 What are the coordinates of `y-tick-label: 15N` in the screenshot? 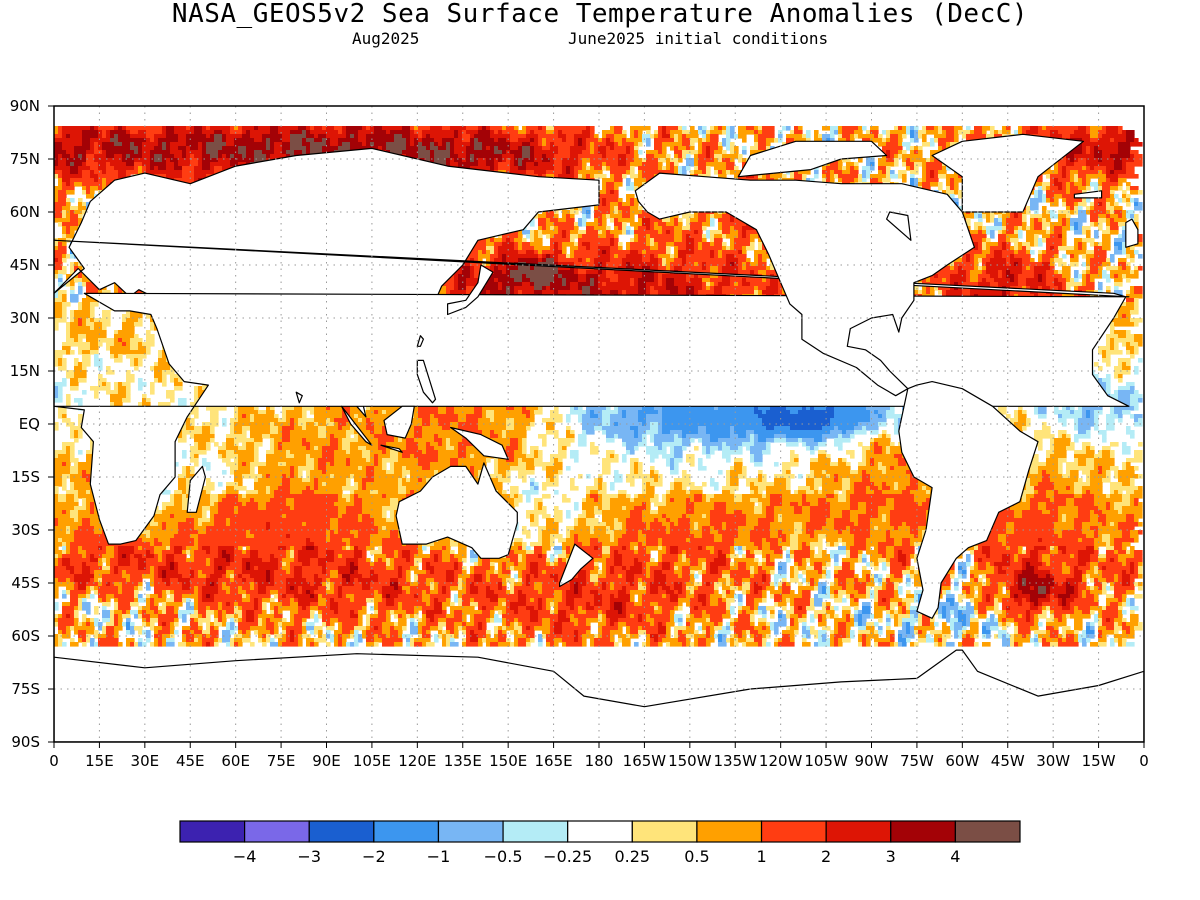 It's located at (25, 371).